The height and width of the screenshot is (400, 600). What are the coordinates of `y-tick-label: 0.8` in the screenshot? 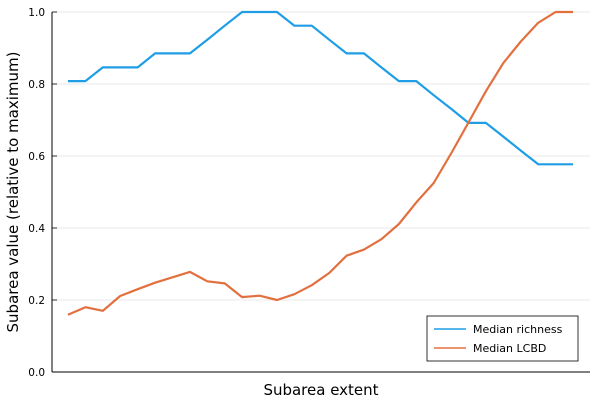 It's located at (36, 85).